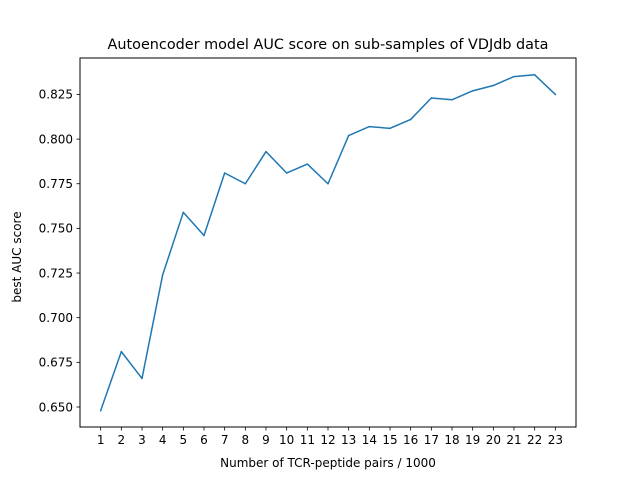  What do you see at coordinates (266, 440) in the screenshot?
I see `x-tick-label: 9` at bounding box center [266, 440].